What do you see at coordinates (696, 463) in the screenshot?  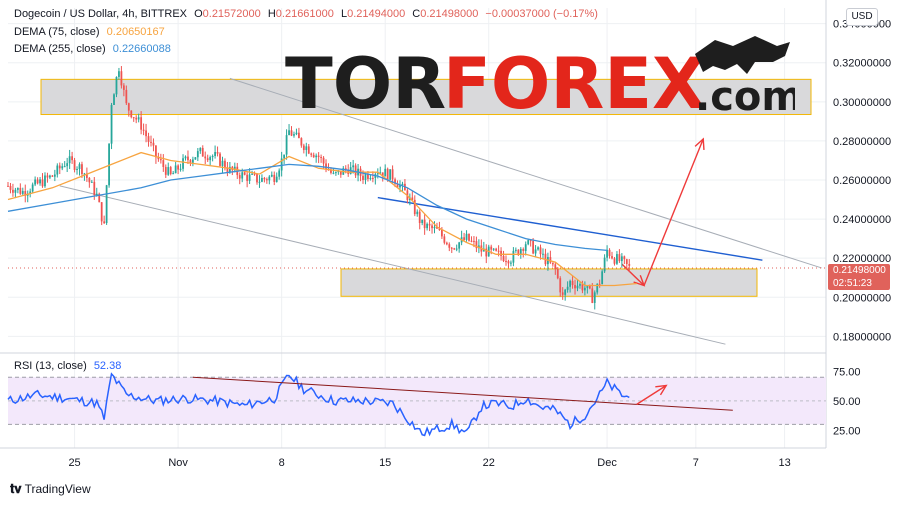 I see `time-tick-6: 7` at bounding box center [696, 463].